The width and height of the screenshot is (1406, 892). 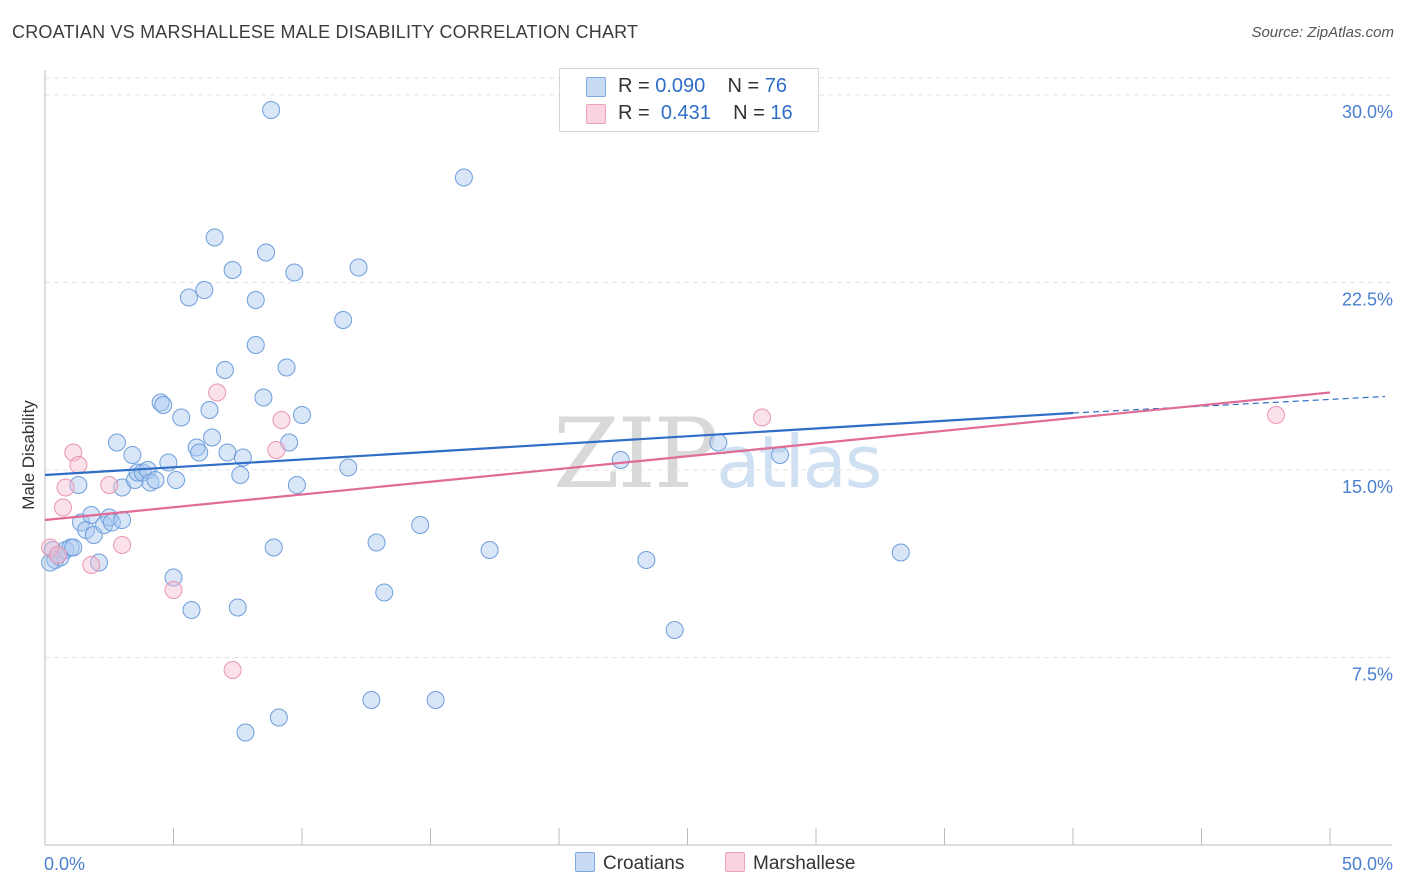 What do you see at coordinates (735, 862) in the screenshot?
I see `bottom-legend-swatch-marshallese` at bounding box center [735, 862].